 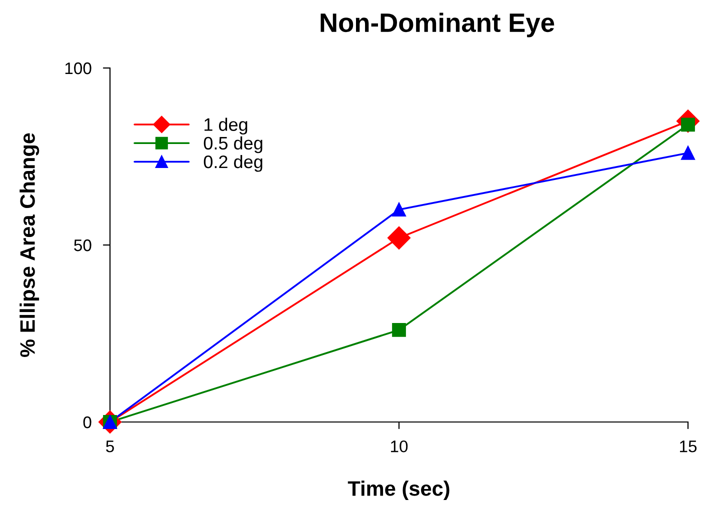 What do you see at coordinates (437, 25) in the screenshot?
I see `chart-title: Non-Dominant Eye` at bounding box center [437, 25].